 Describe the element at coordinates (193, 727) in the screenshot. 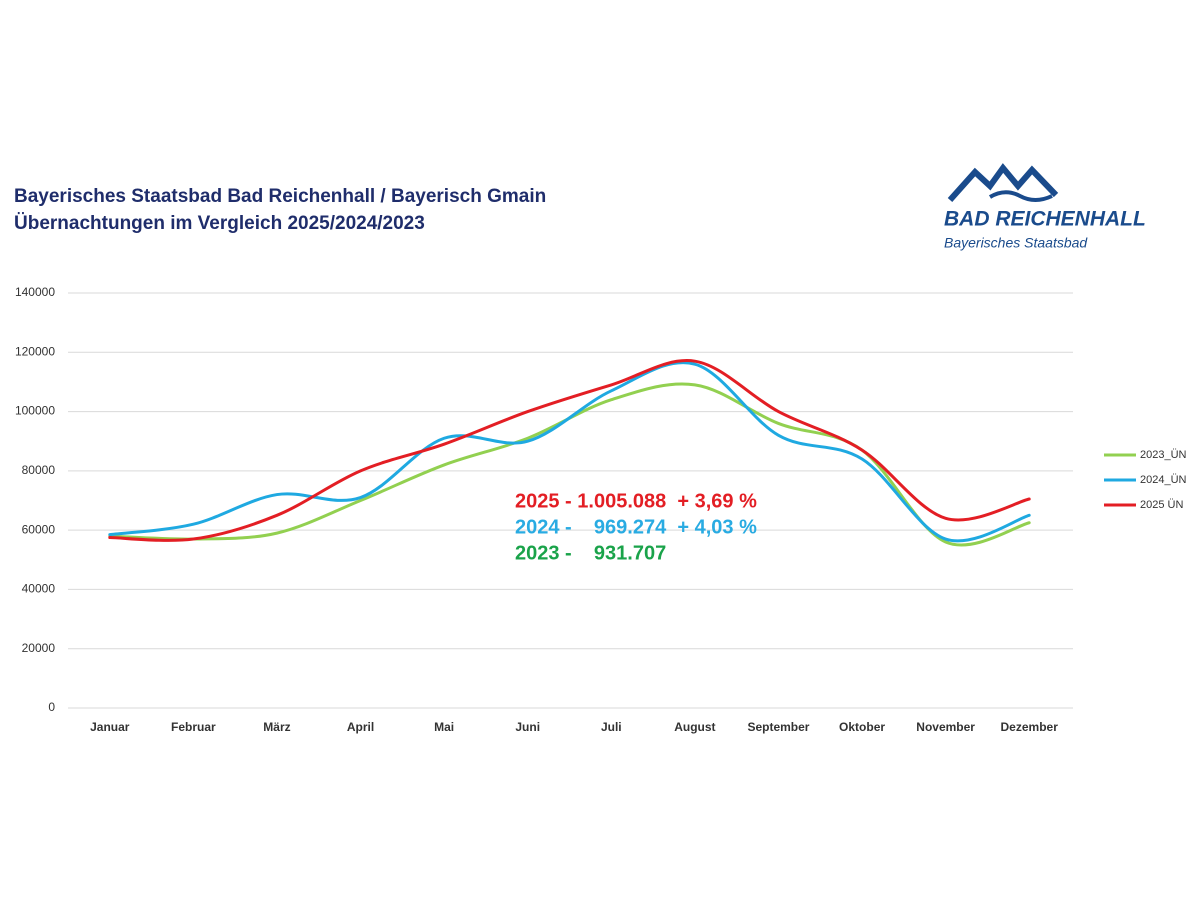

I see `x-tick-label: Februar` at that location.